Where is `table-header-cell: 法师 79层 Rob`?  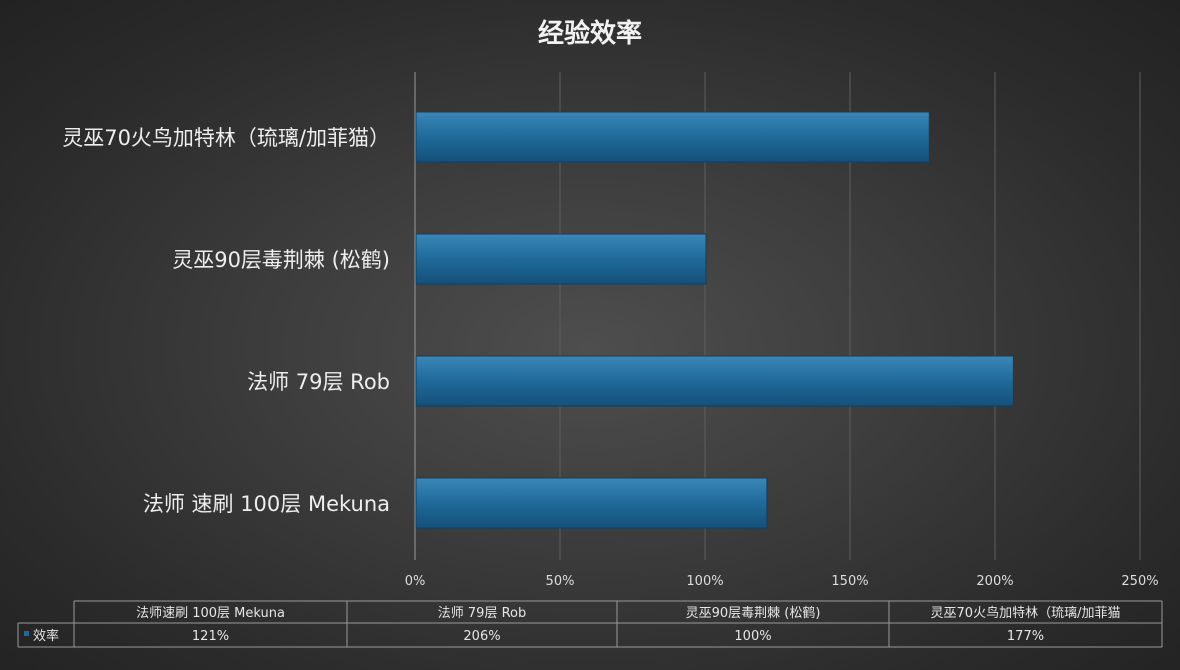
table-header-cell: 法师 79层 Rob is located at coordinates (482, 613).